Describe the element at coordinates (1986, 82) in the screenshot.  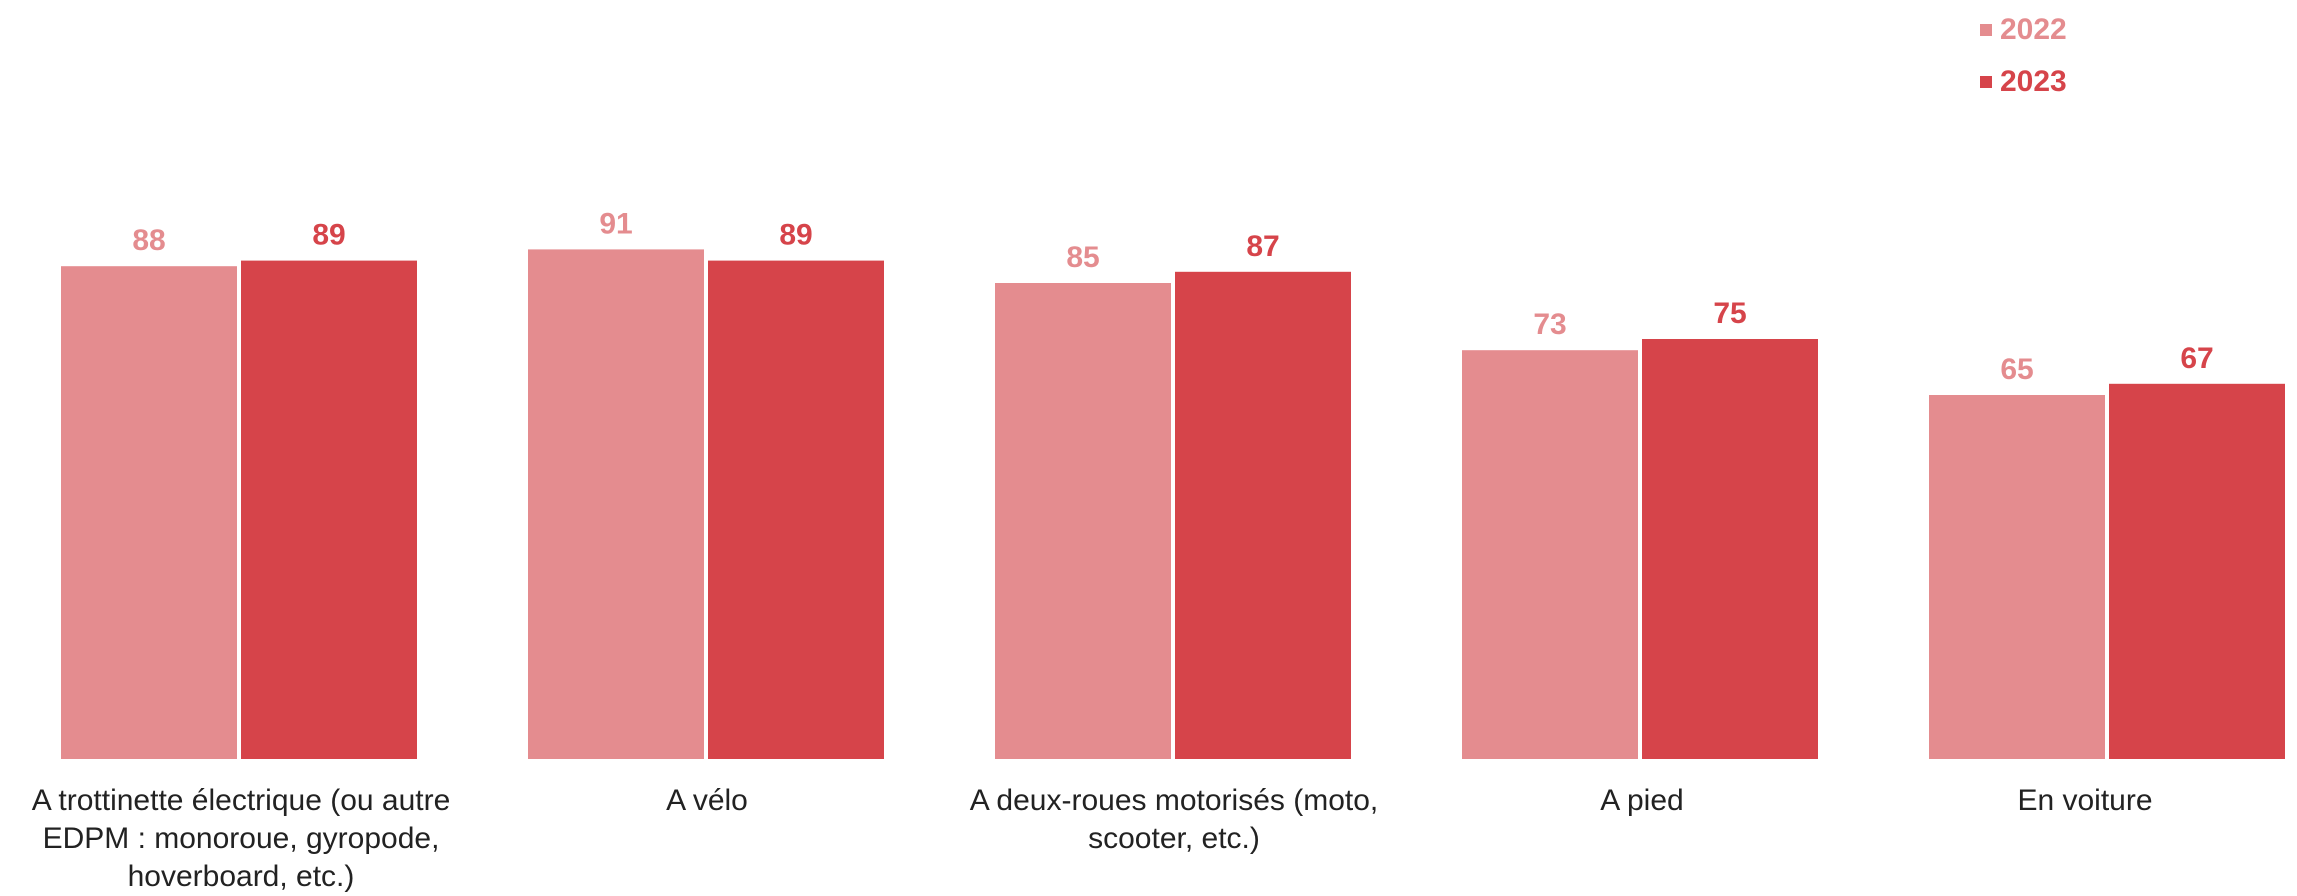
I see `legend-swatch-2023` at that location.